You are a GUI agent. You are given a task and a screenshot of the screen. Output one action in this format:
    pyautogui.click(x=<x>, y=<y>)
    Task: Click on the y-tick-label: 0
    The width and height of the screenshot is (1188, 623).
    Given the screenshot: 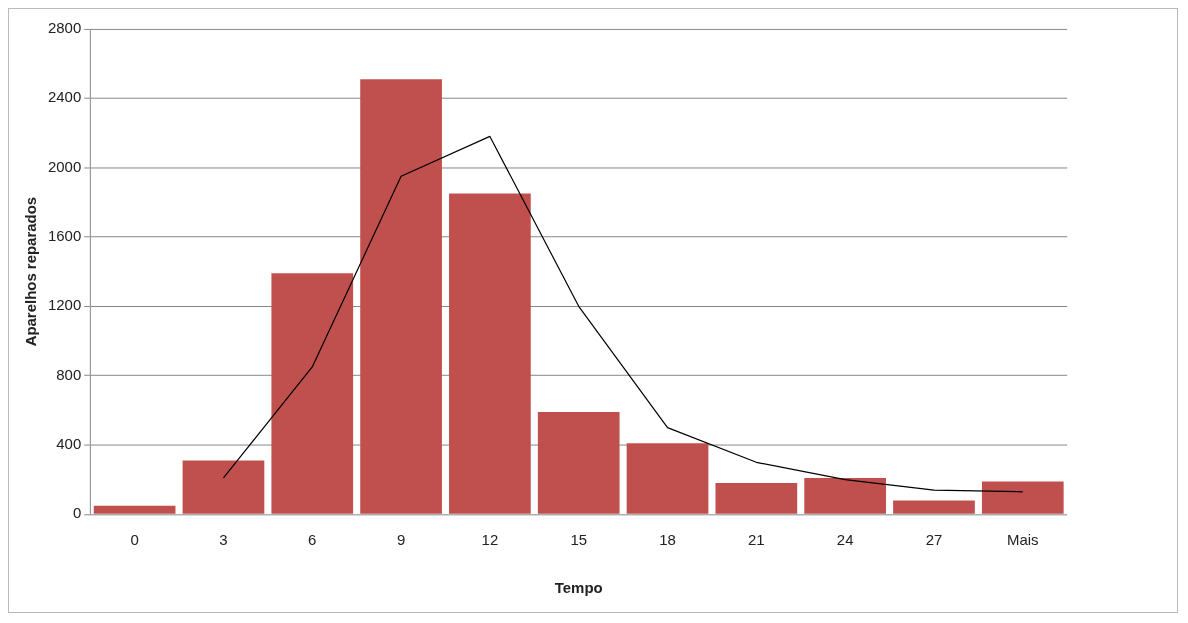 What is the action you would take?
    pyautogui.click(x=77, y=513)
    